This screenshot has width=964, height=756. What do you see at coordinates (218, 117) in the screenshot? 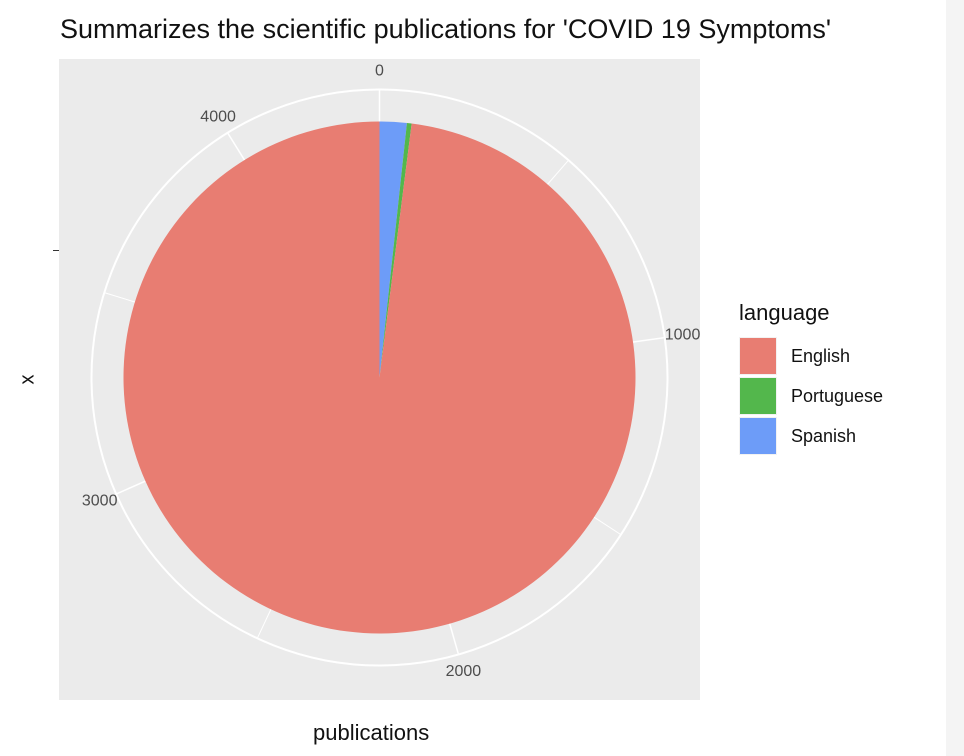
I see `radial-tick-label: 4000` at bounding box center [218, 117].